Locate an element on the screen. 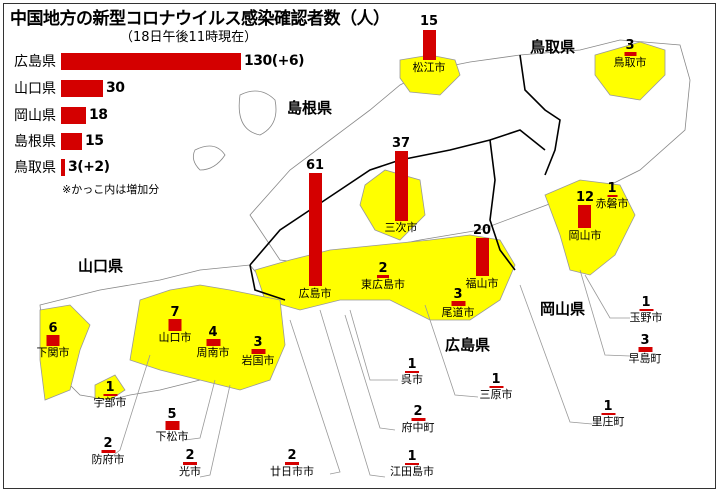  city-etajima: 1 江田島市 is located at coordinates (412, 464).